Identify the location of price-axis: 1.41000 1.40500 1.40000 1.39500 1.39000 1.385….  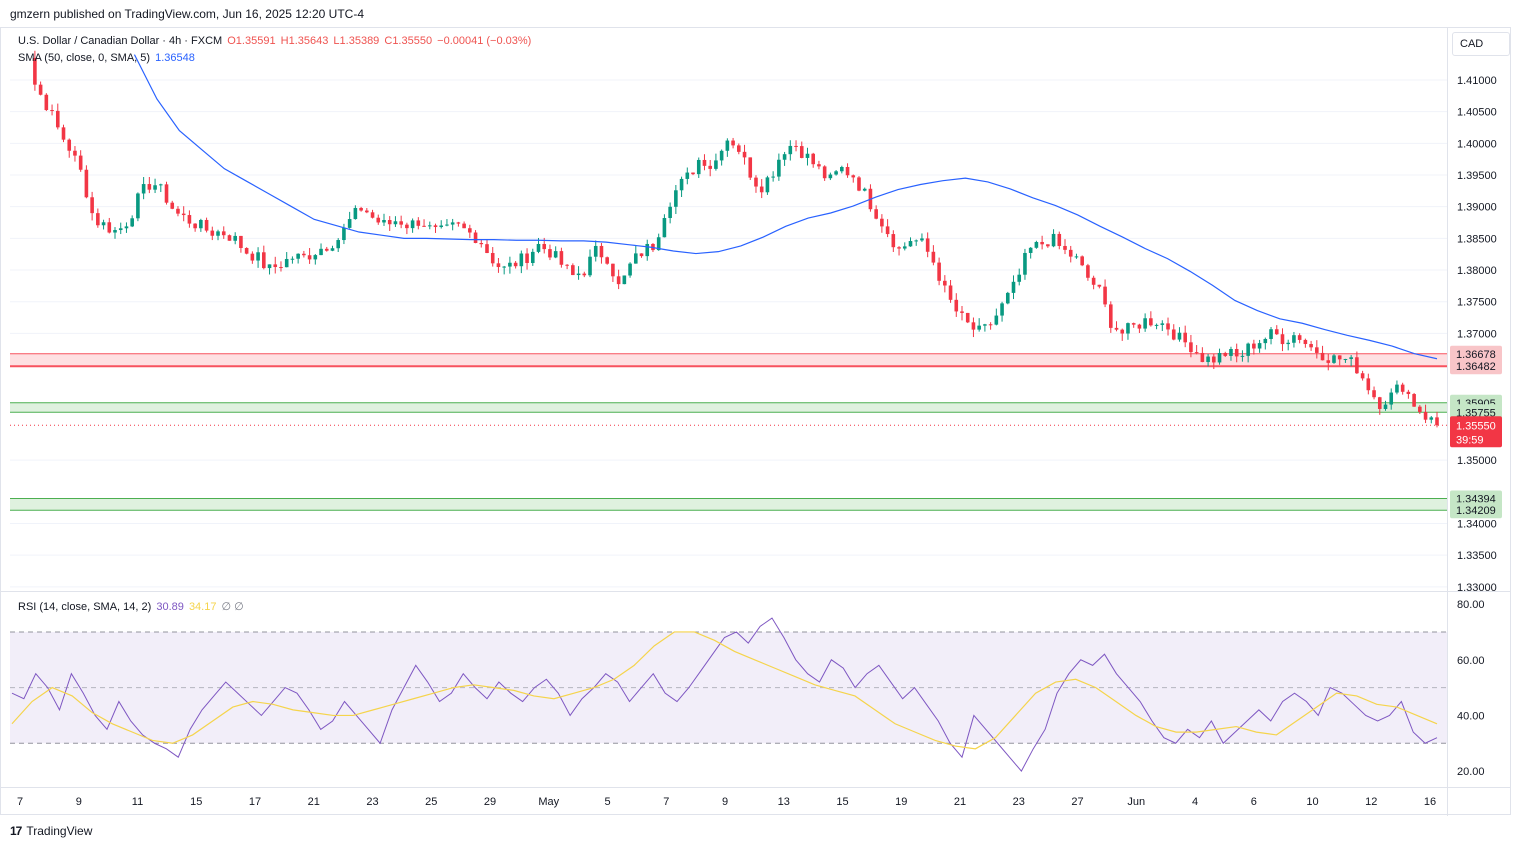
(1477, 334).